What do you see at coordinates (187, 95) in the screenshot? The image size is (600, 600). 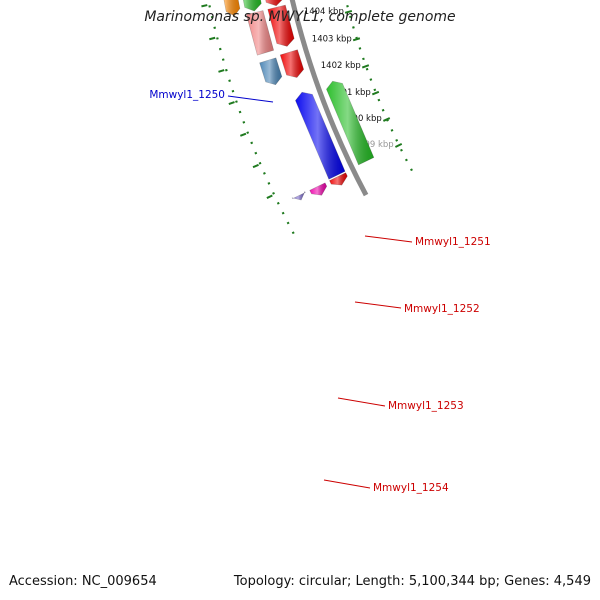 I see `gene-label: Mmwyl1_1250` at bounding box center [187, 95].